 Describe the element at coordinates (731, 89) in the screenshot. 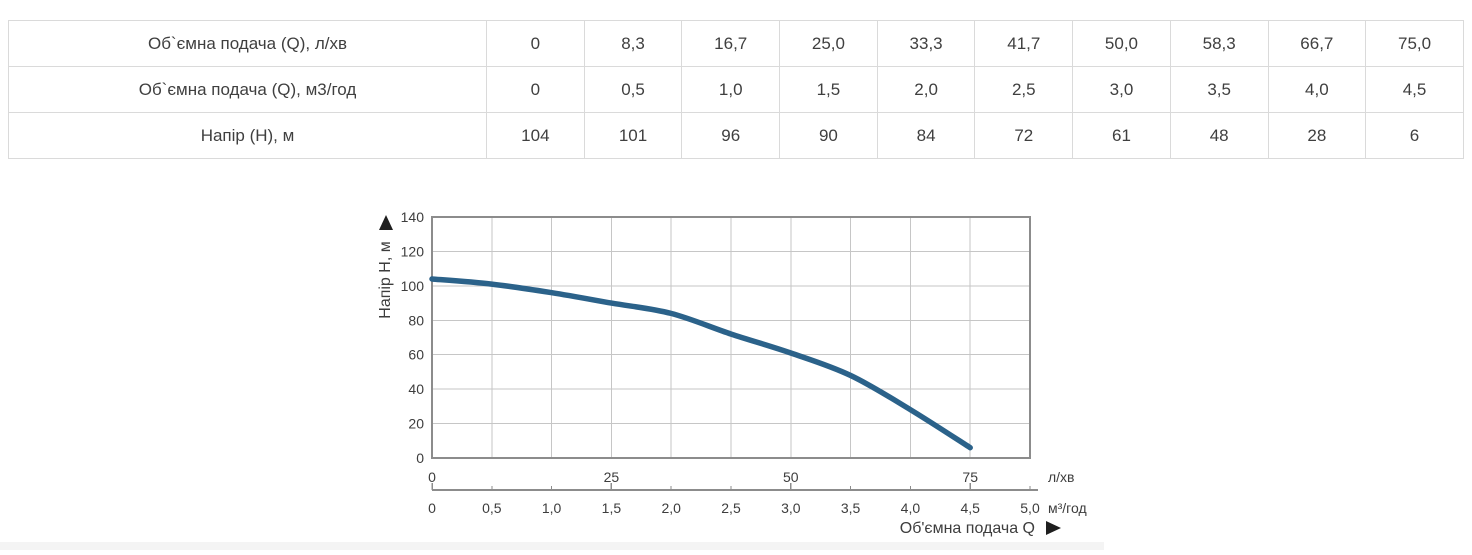

I see `spec-value-cell: 1,0` at that location.